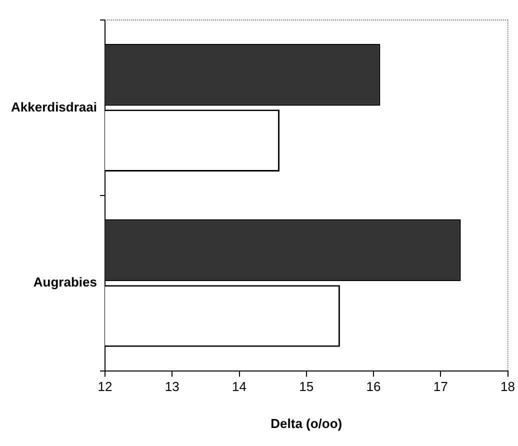 The width and height of the screenshot is (518, 446). I want to click on x-tick-label: 17, so click(440, 386).